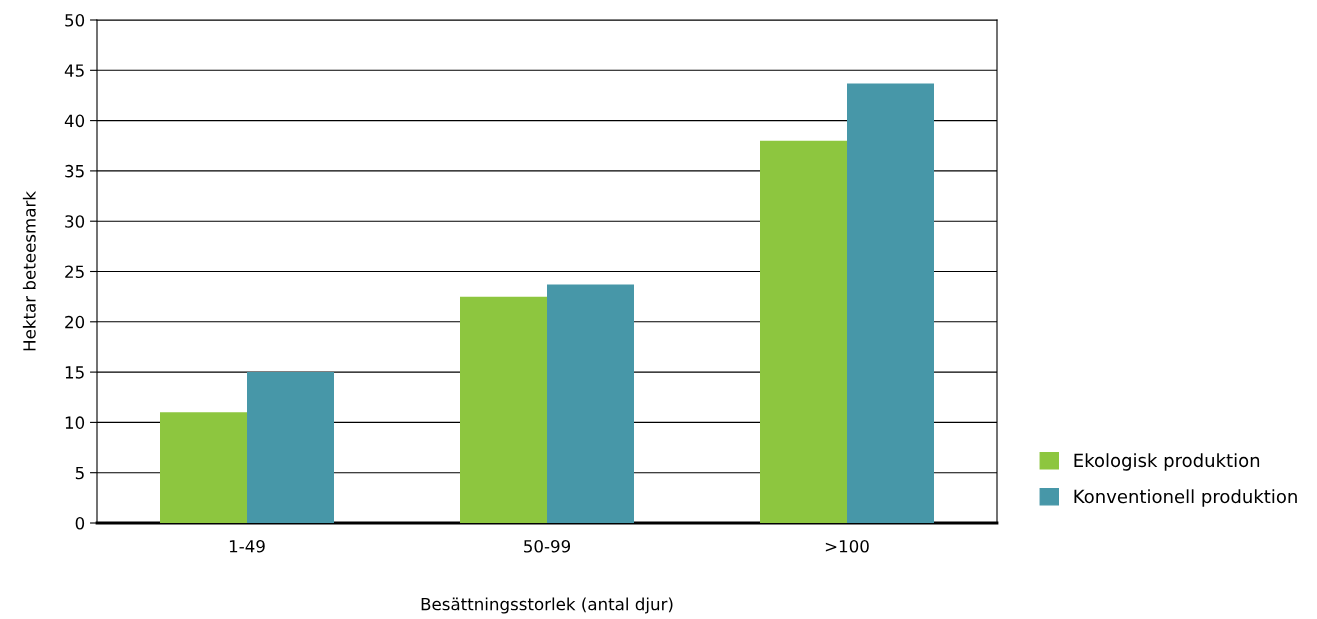 The image size is (1317, 619). What do you see at coordinates (74, 272) in the screenshot?
I see `y-tick-label: 25` at bounding box center [74, 272].